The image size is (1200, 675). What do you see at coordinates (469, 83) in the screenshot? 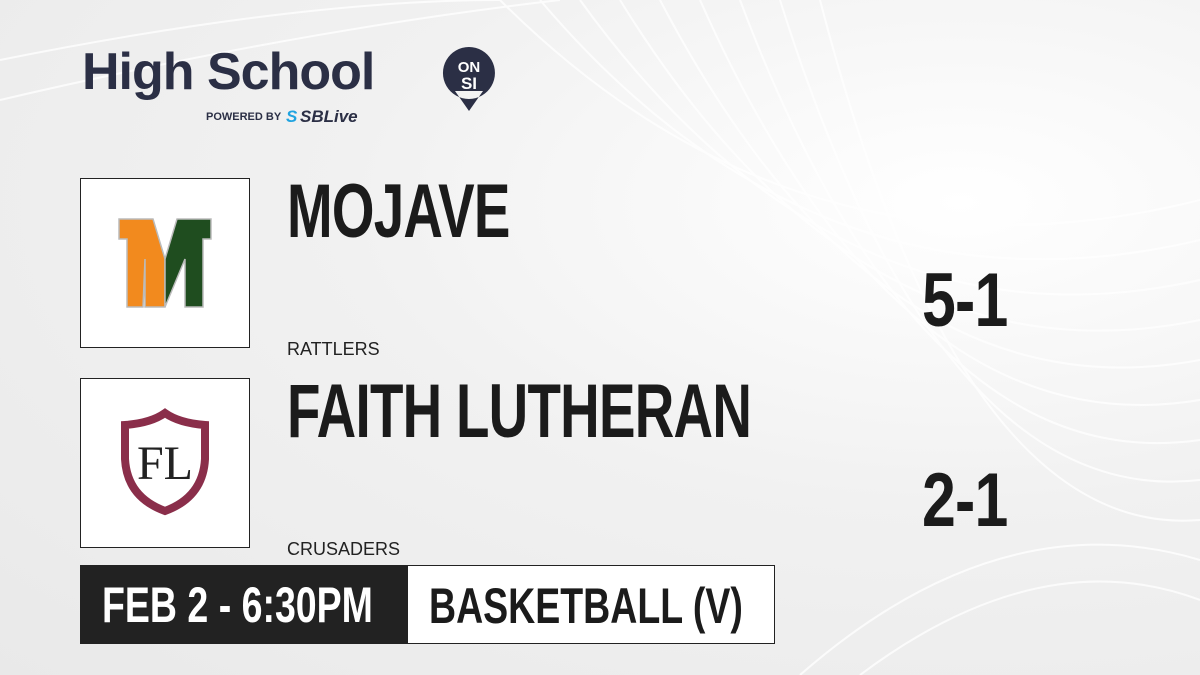
I see `badge-bottom: SI` at bounding box center [469, 83].